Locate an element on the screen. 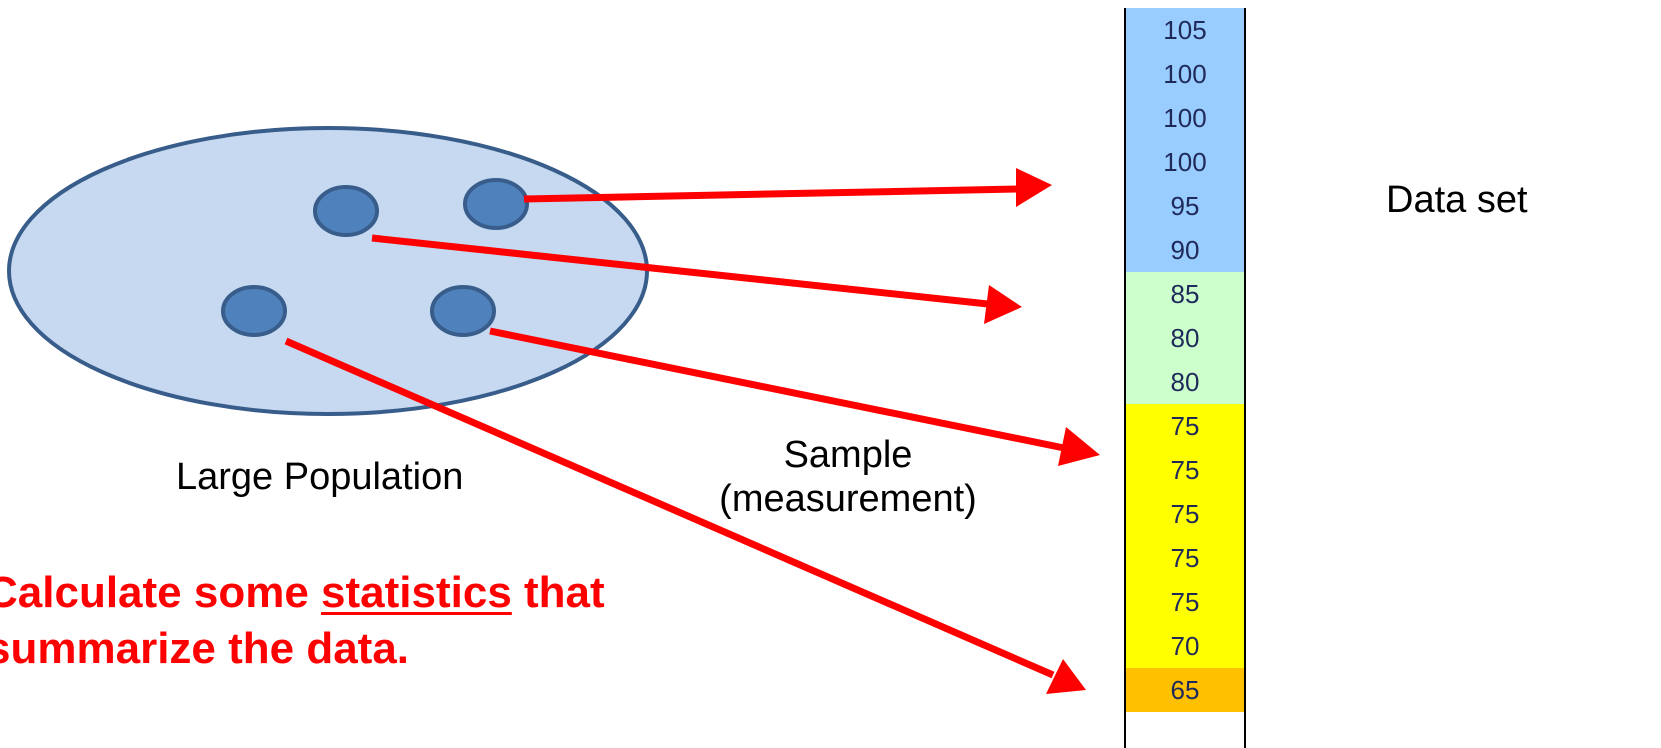  sample-arrow-3-head is located at coordinates (1079, 446).